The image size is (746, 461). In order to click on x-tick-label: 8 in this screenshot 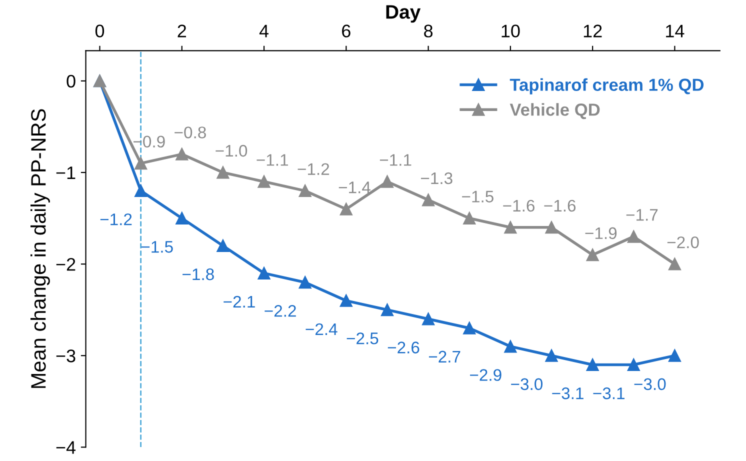, I will do `click(428, 31)`.